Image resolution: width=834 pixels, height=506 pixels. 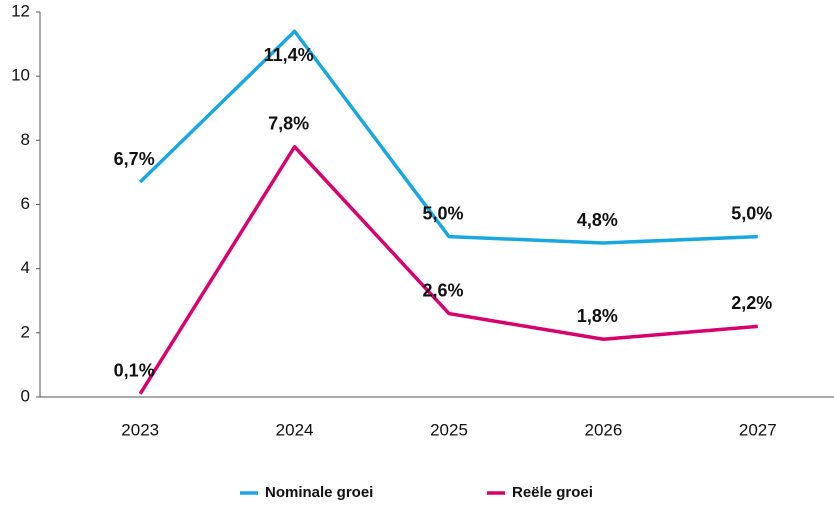 What do you see at coordinates (25, 395) in the screenshot?
I see `y-tick-label: 0` at bounding box center [25, 395].